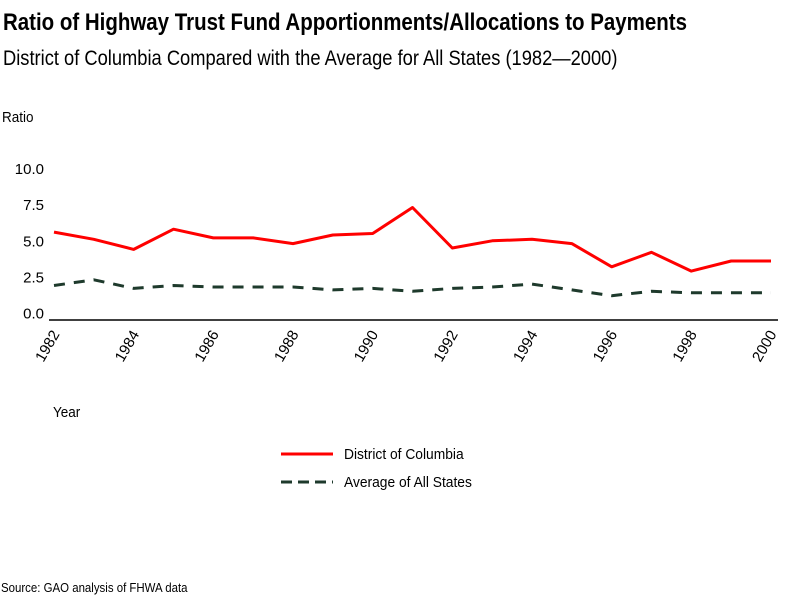 This screenshot has height=600, width=800. Describe the element at coordinates (94, 587) in the screenshot. I see `source-note: Source: GAO analysis of FHWA data` at that location.